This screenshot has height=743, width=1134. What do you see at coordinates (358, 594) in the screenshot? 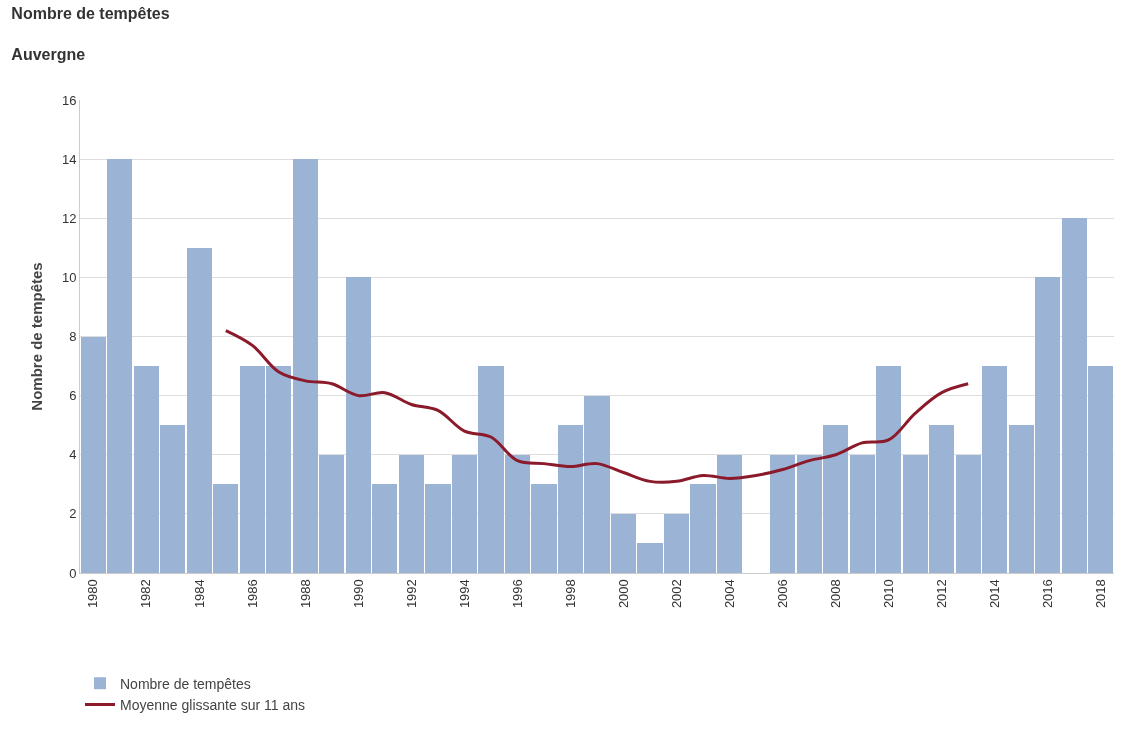
I see `x-tick-label: 1990` at bounding box center [358, 594].